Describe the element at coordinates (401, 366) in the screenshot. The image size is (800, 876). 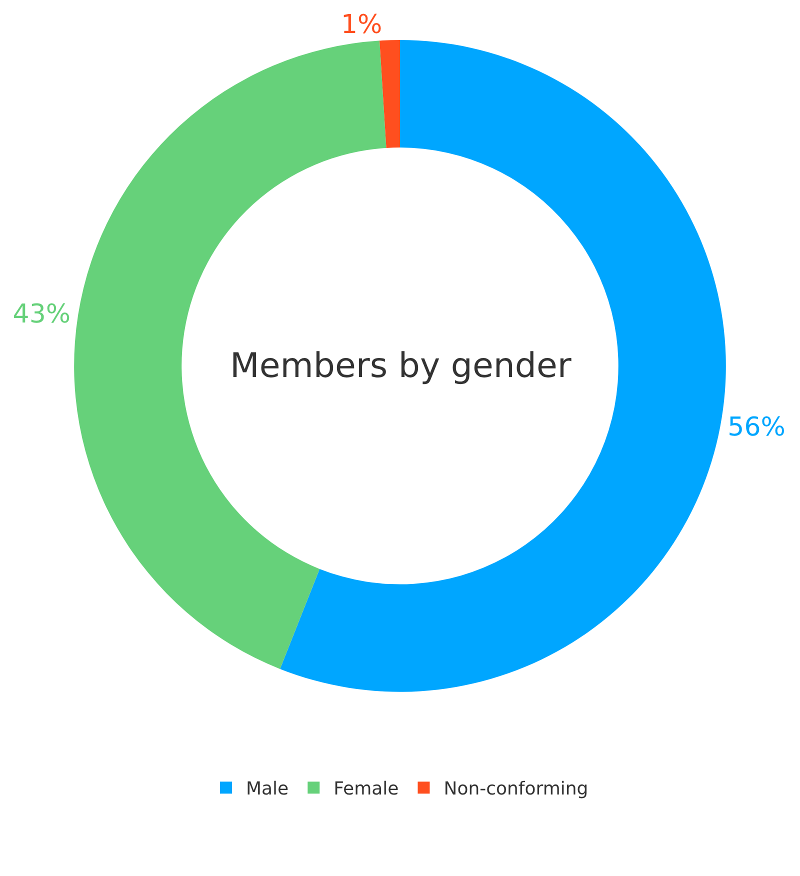
I see `text: Members by gender` at that location.